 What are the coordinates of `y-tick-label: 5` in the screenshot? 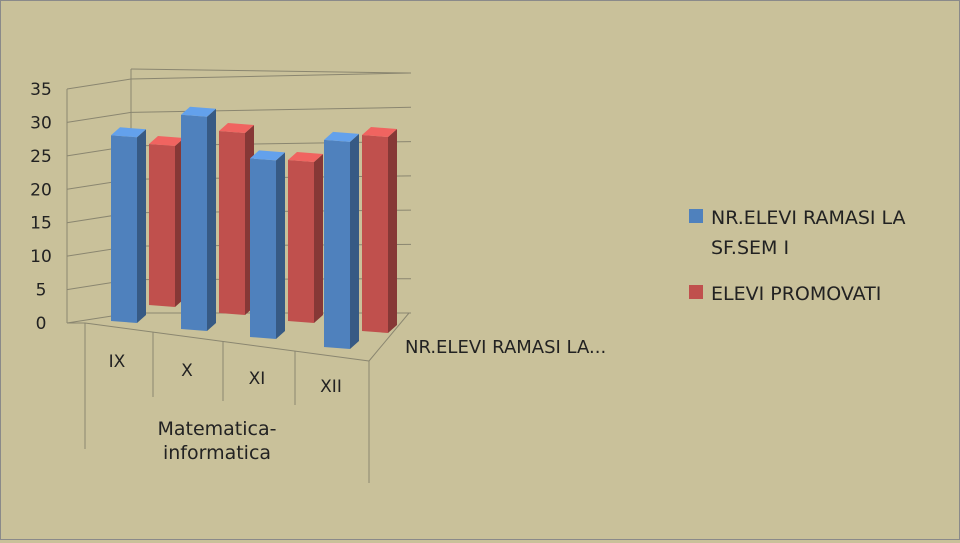 It's located at (41, 291).